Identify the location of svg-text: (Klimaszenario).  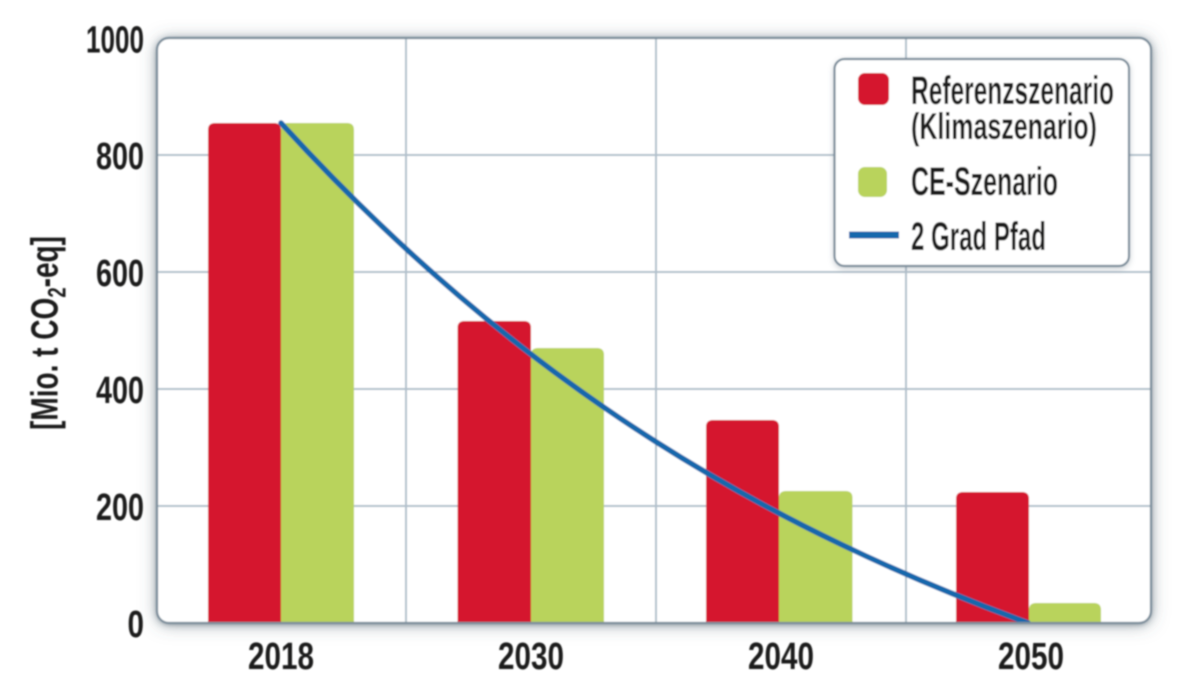
(1004, 126).